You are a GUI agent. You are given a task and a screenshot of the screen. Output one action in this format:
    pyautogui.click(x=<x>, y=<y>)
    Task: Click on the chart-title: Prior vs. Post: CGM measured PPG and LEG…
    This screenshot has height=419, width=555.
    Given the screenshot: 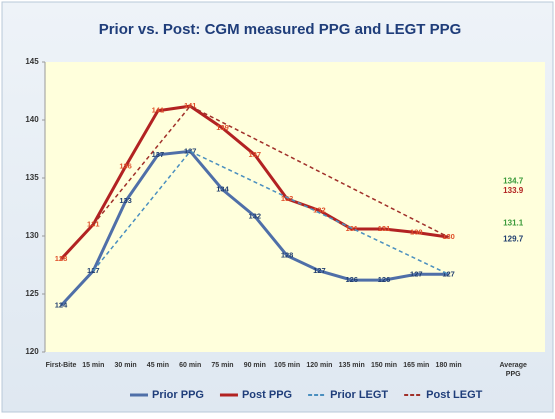 What is the action you would take?
    pyautogui.click(x=280, y=29)
    